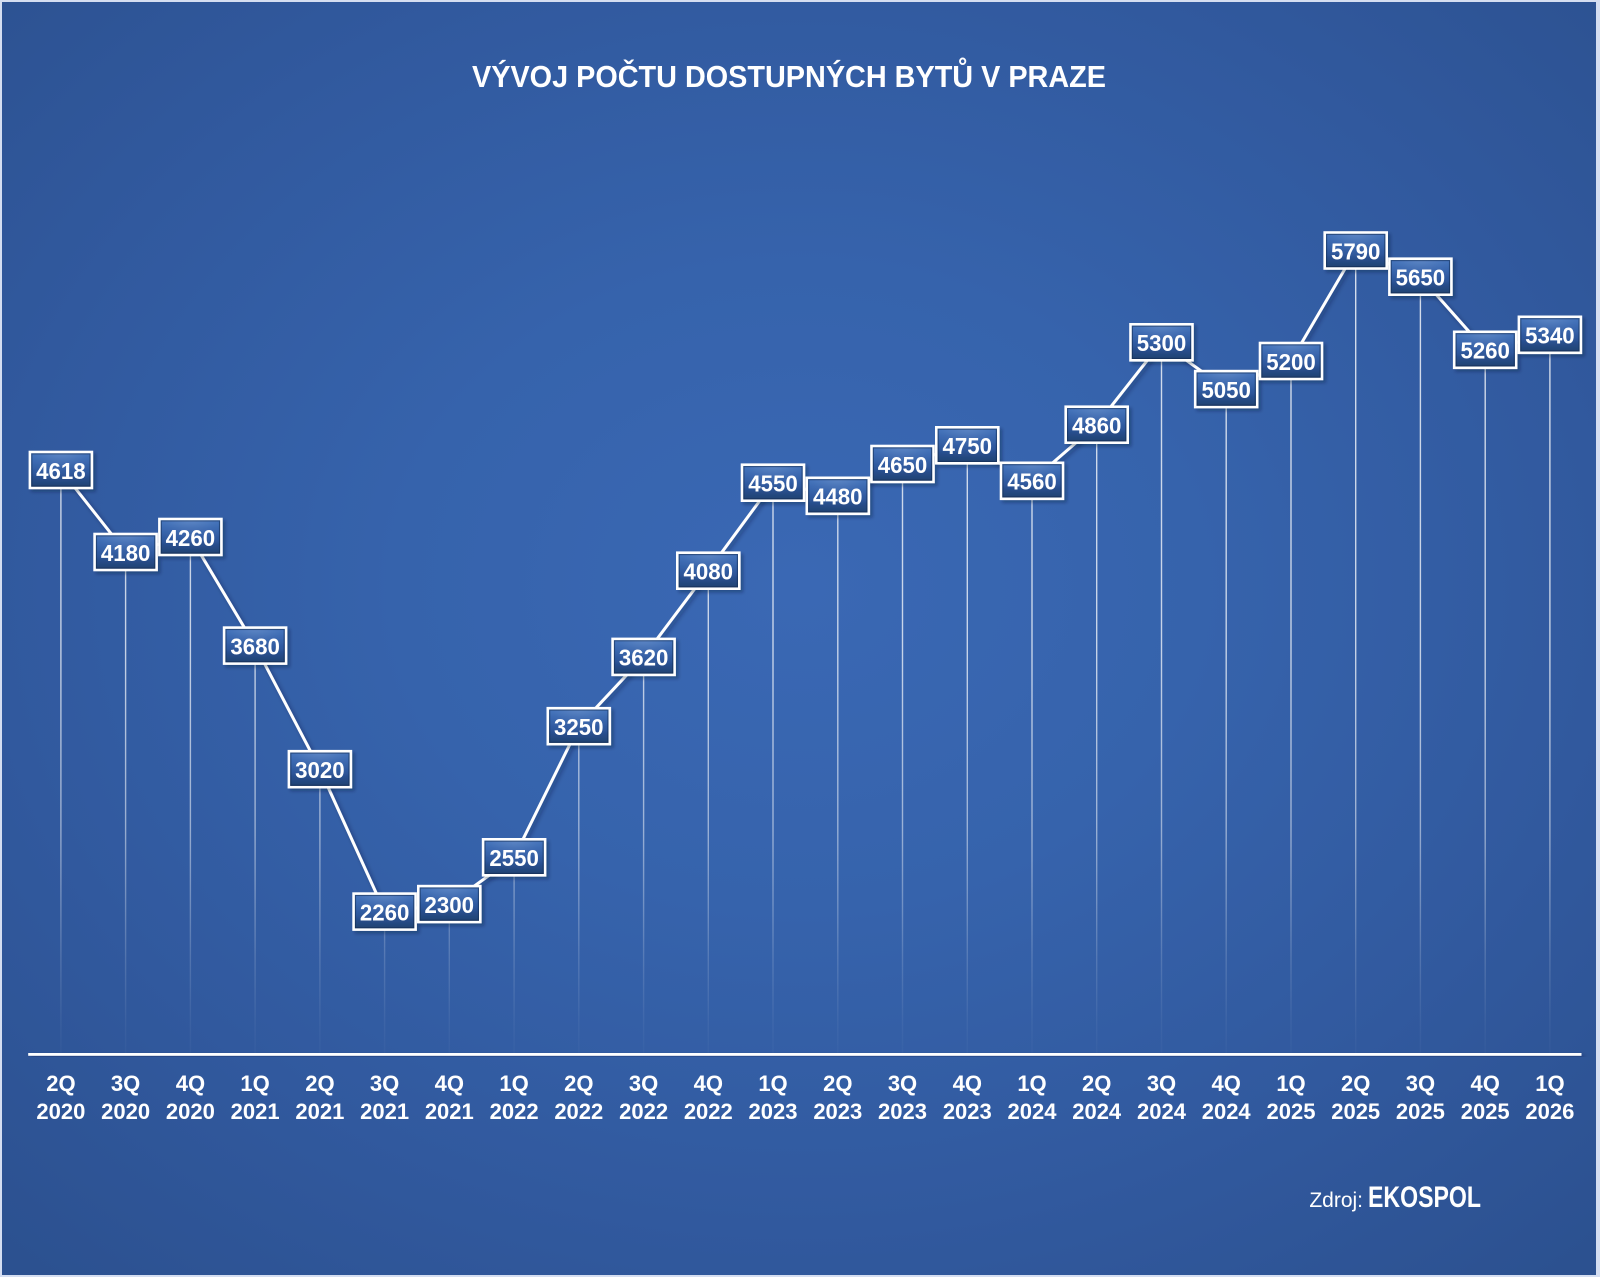 The width and height of the screenshot is (1600, 1277). Describe the element at coordinates (1550, 336) in the screenshot. I see `svg-text: 5340` at that location.